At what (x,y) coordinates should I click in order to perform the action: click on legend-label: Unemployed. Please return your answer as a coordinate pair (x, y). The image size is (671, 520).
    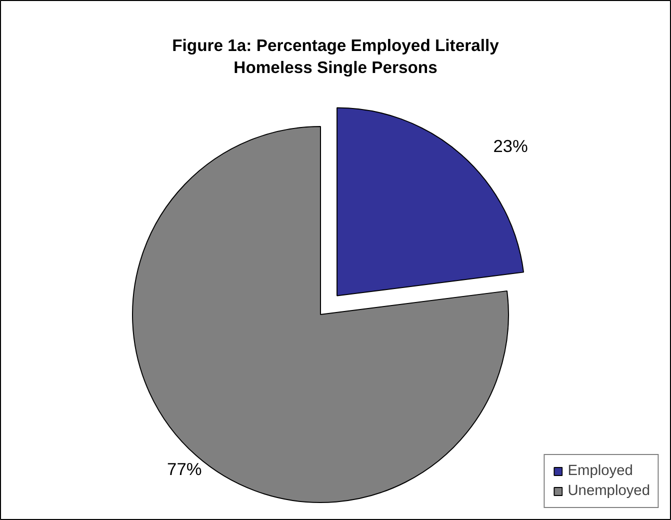
    Looking at the image, I should click on (609, 491).